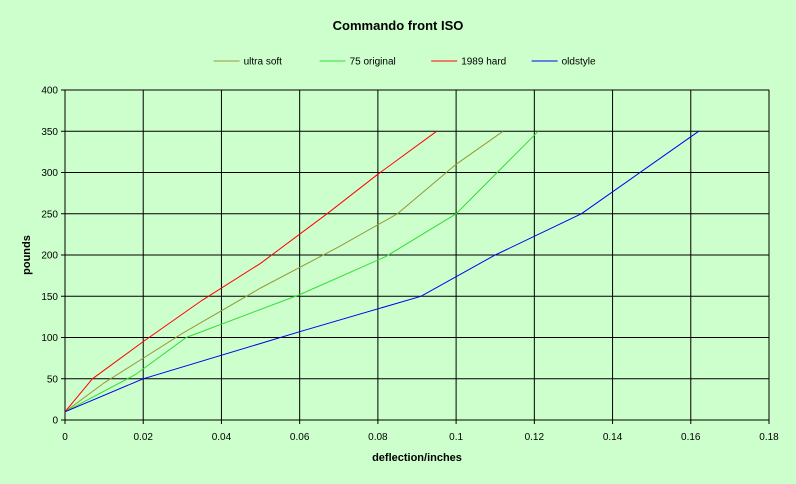  What do you see at coordinates (49, 173) in the screenshot?
I see `y-tick-label: 300` at bounding box center [49, 173].